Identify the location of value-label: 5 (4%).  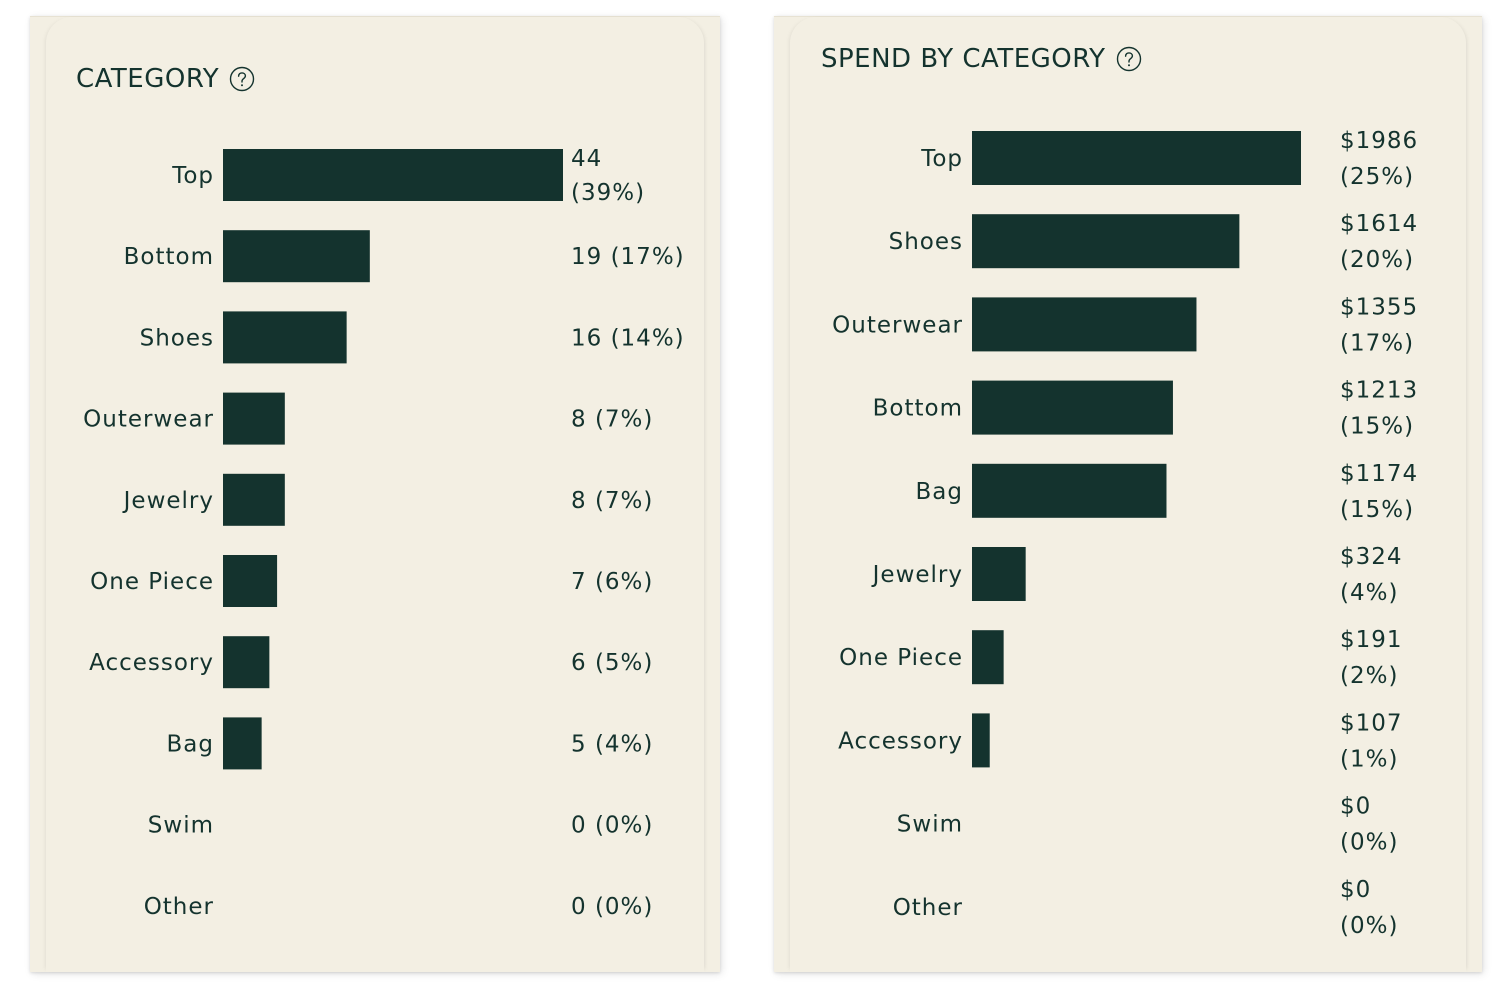
(612, 744).